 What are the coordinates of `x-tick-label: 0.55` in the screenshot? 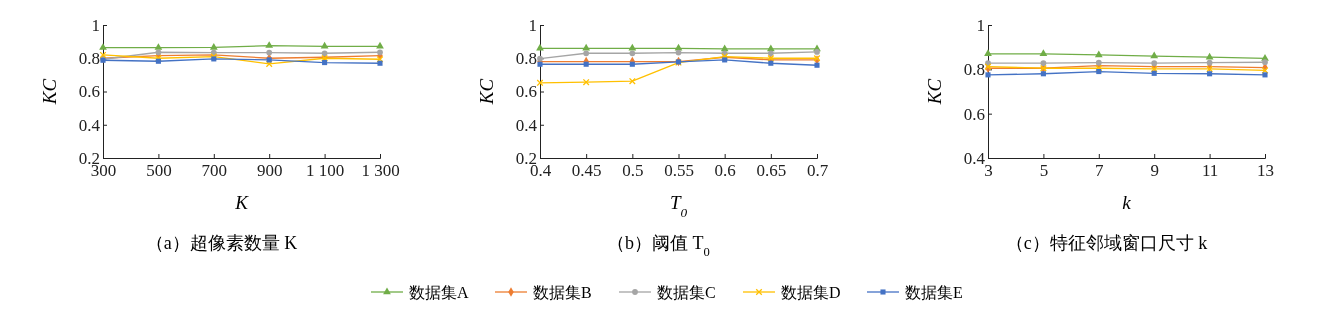 It's located at (679, 171).